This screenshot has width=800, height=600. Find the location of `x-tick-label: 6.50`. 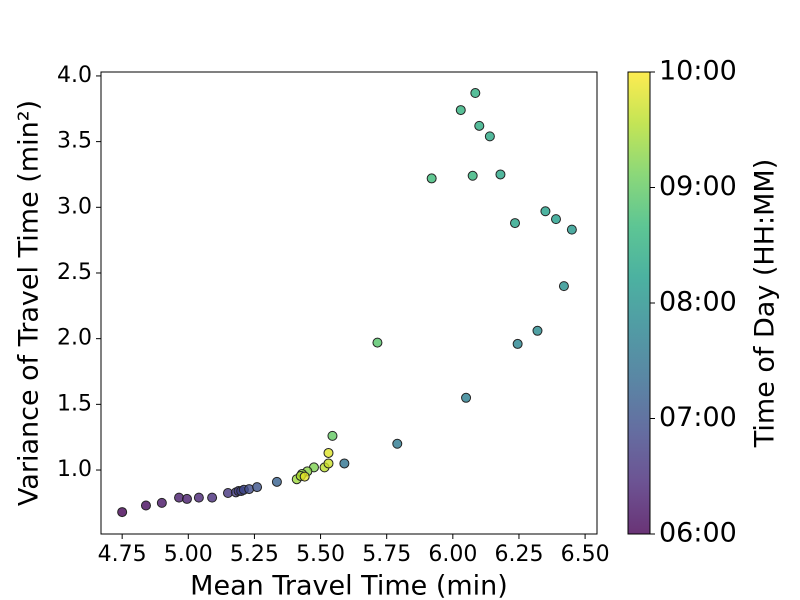

x-tick-label: 6.50 is located at coordinates (585, 554).